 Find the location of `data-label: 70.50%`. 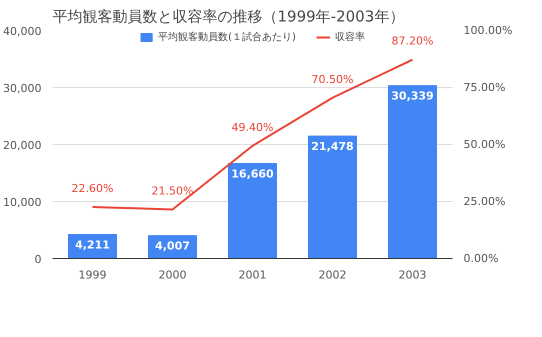

data-label: 70.50% is located at coordinates (333, 79).